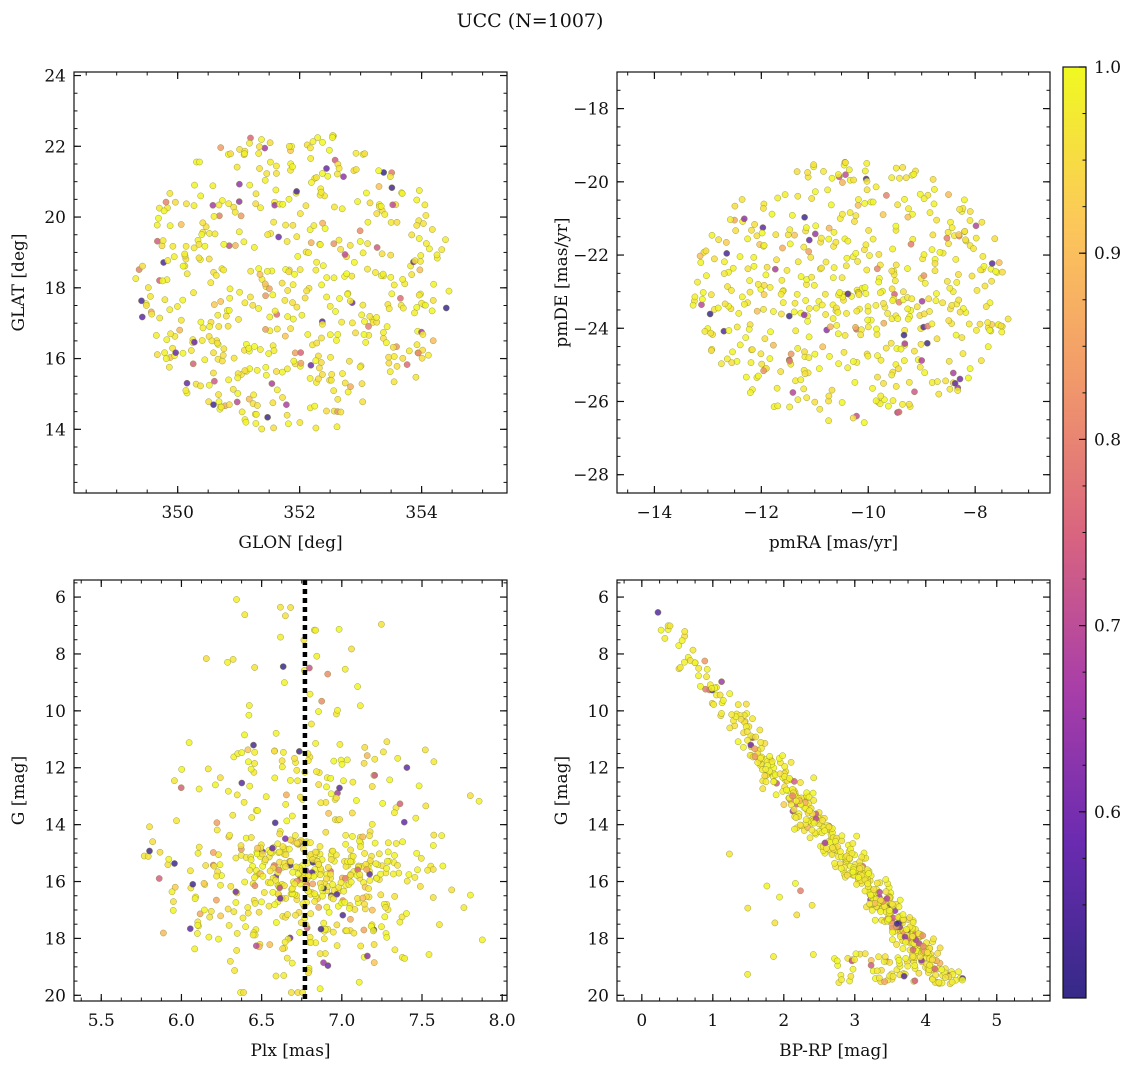 Image resolution: width=1136 pixels, height=1067 pixels. I want to click on x-tick-label: −8, so click(975, 513).